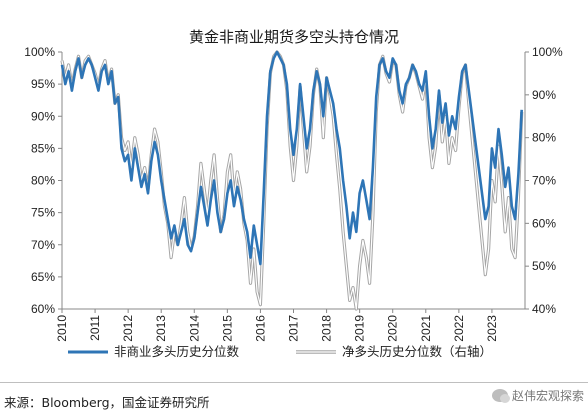 This screenshot has height=413, width=588. What do you see at coordinates (544, 266) in the screenshot?
I see `y-right-tick-label: 50%` at bounding box center [544, 266].